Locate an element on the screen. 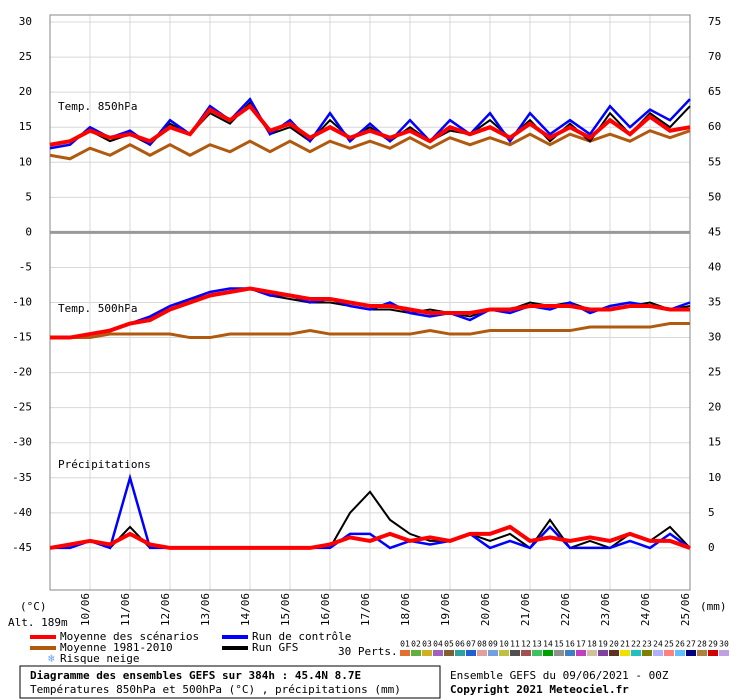  perturbation-name: 15 is located at coordinates (559, 644).